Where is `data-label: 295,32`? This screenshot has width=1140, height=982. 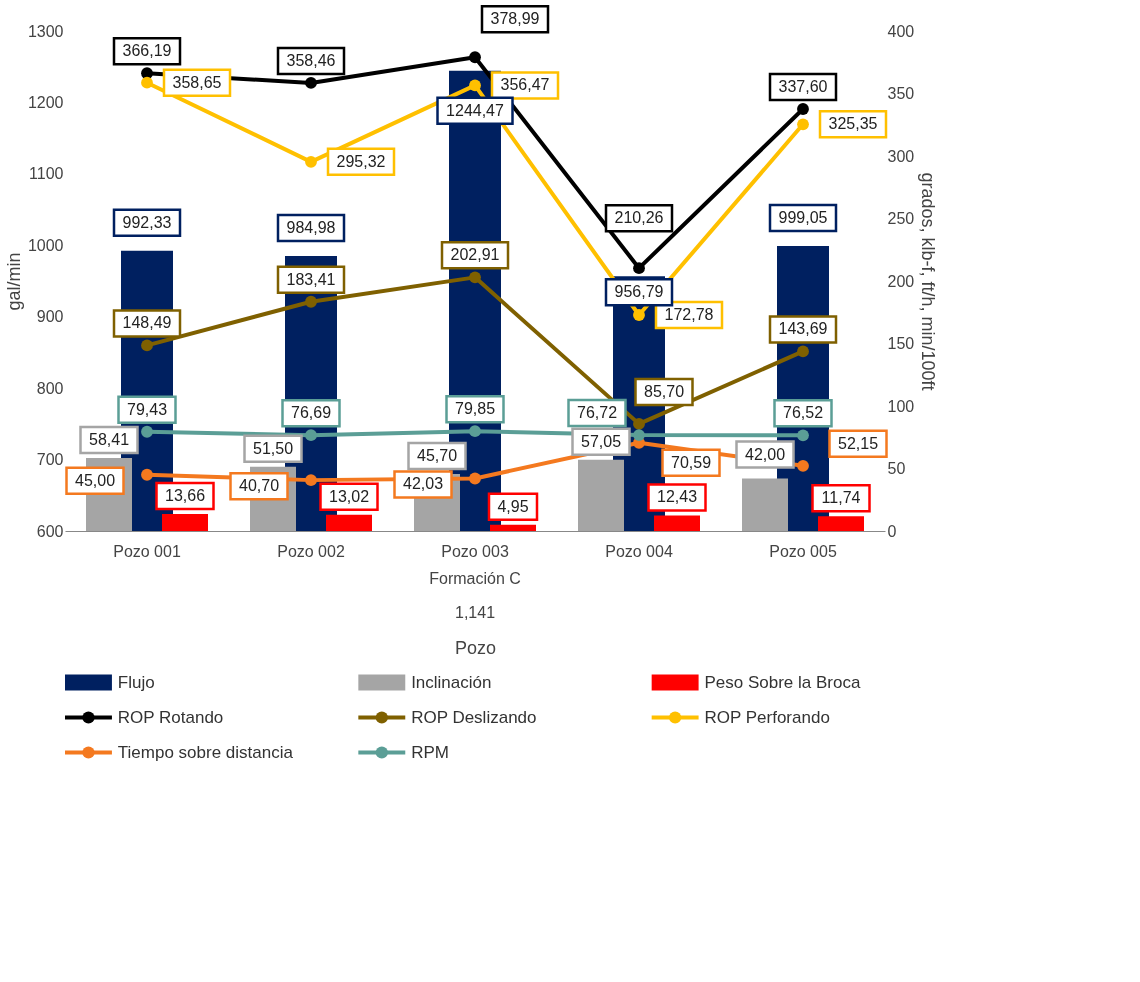
data-label: 295,32 is located at coordinates (361, 161).